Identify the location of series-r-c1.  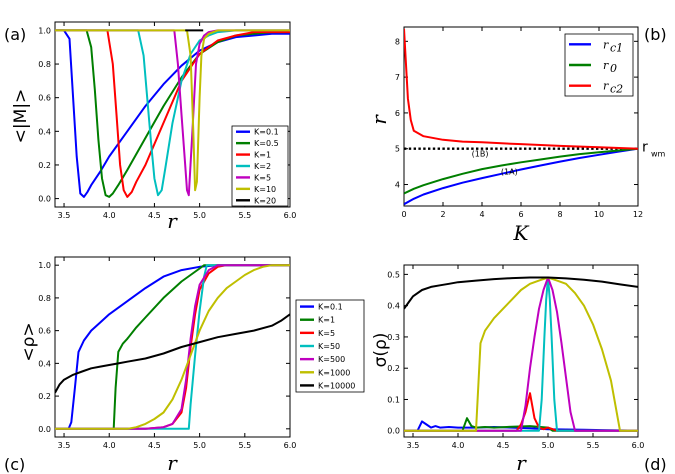
(521, 176).